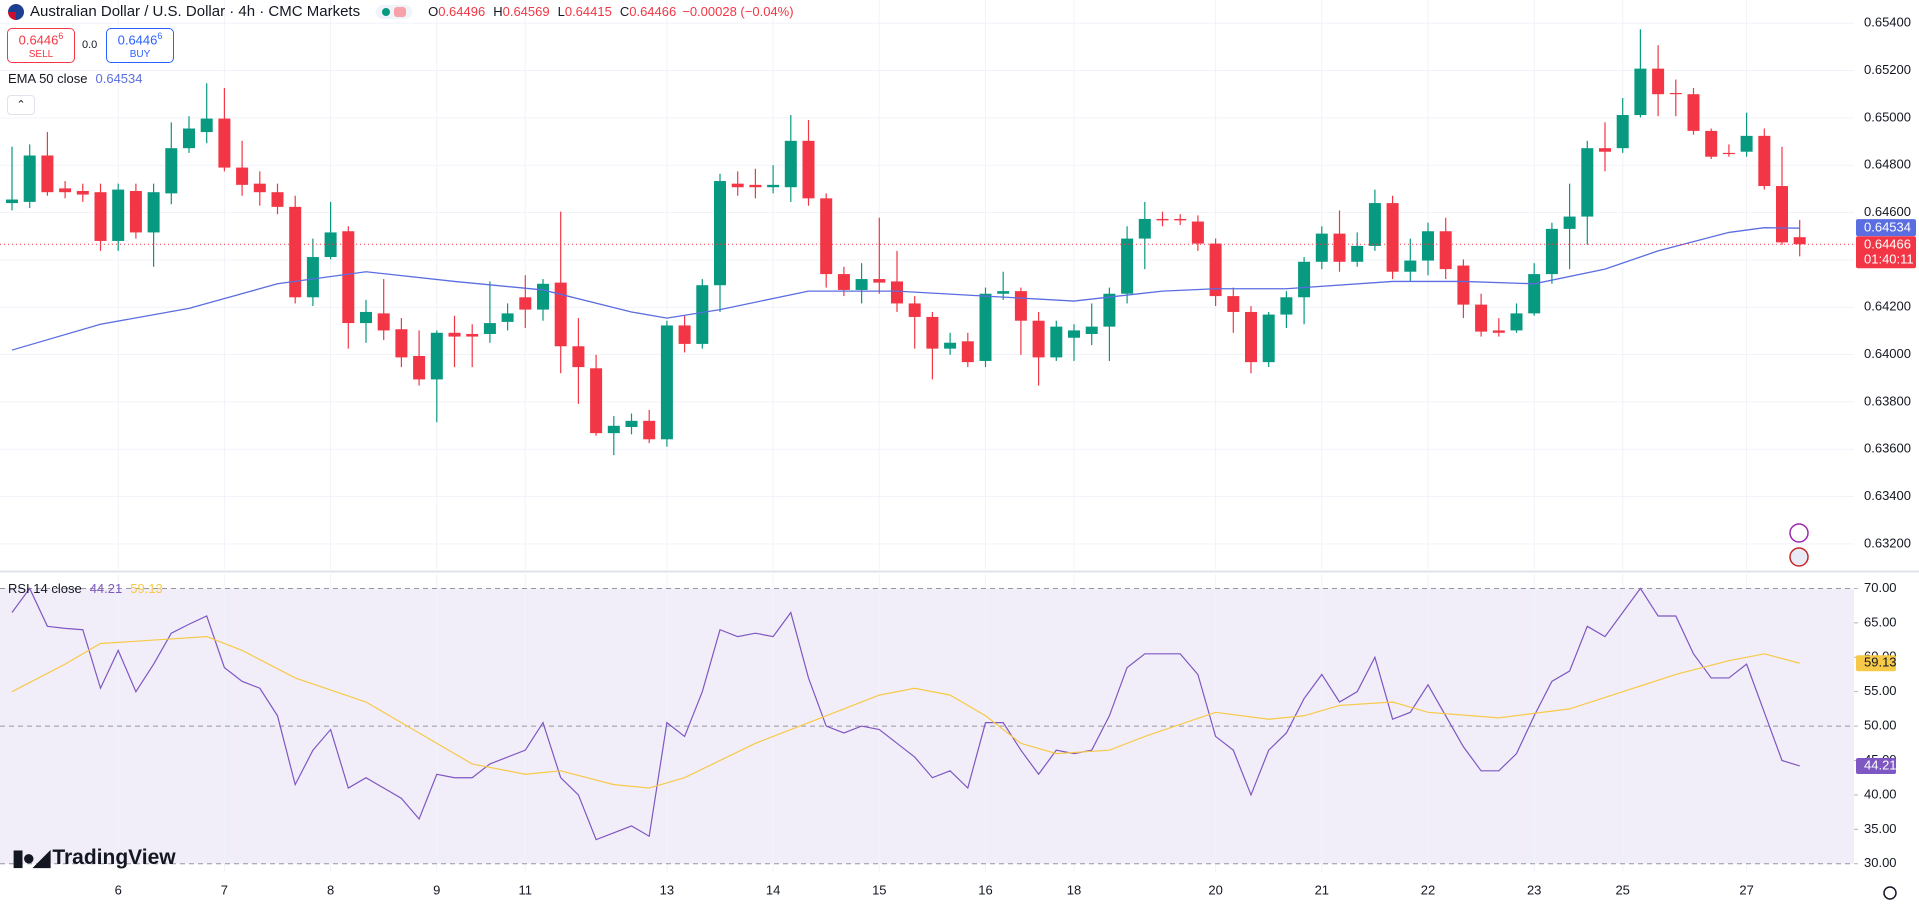 The height and width of the screenshot is (907, 1919). What do you see at coordinates (21, 105) in the screenshot?
I see `collapse-button: ⌃` at bounding box center [21, 105].